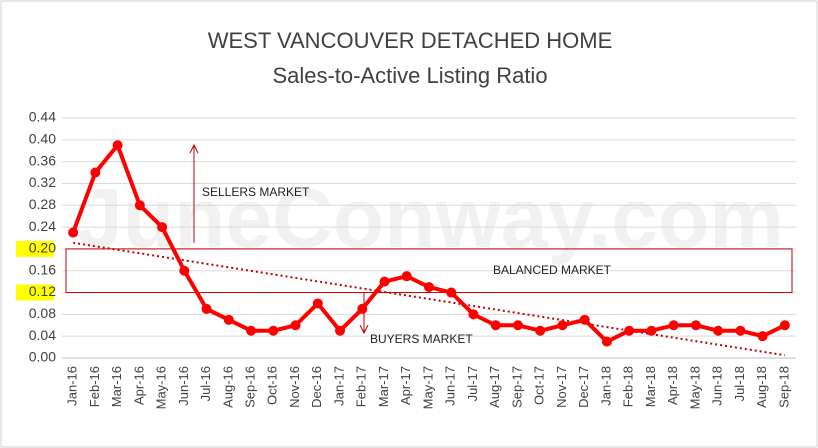  Describe the element at coordinates (494, 387) in the screenshot. I see `x-tick-label: Aug-17` at that location.